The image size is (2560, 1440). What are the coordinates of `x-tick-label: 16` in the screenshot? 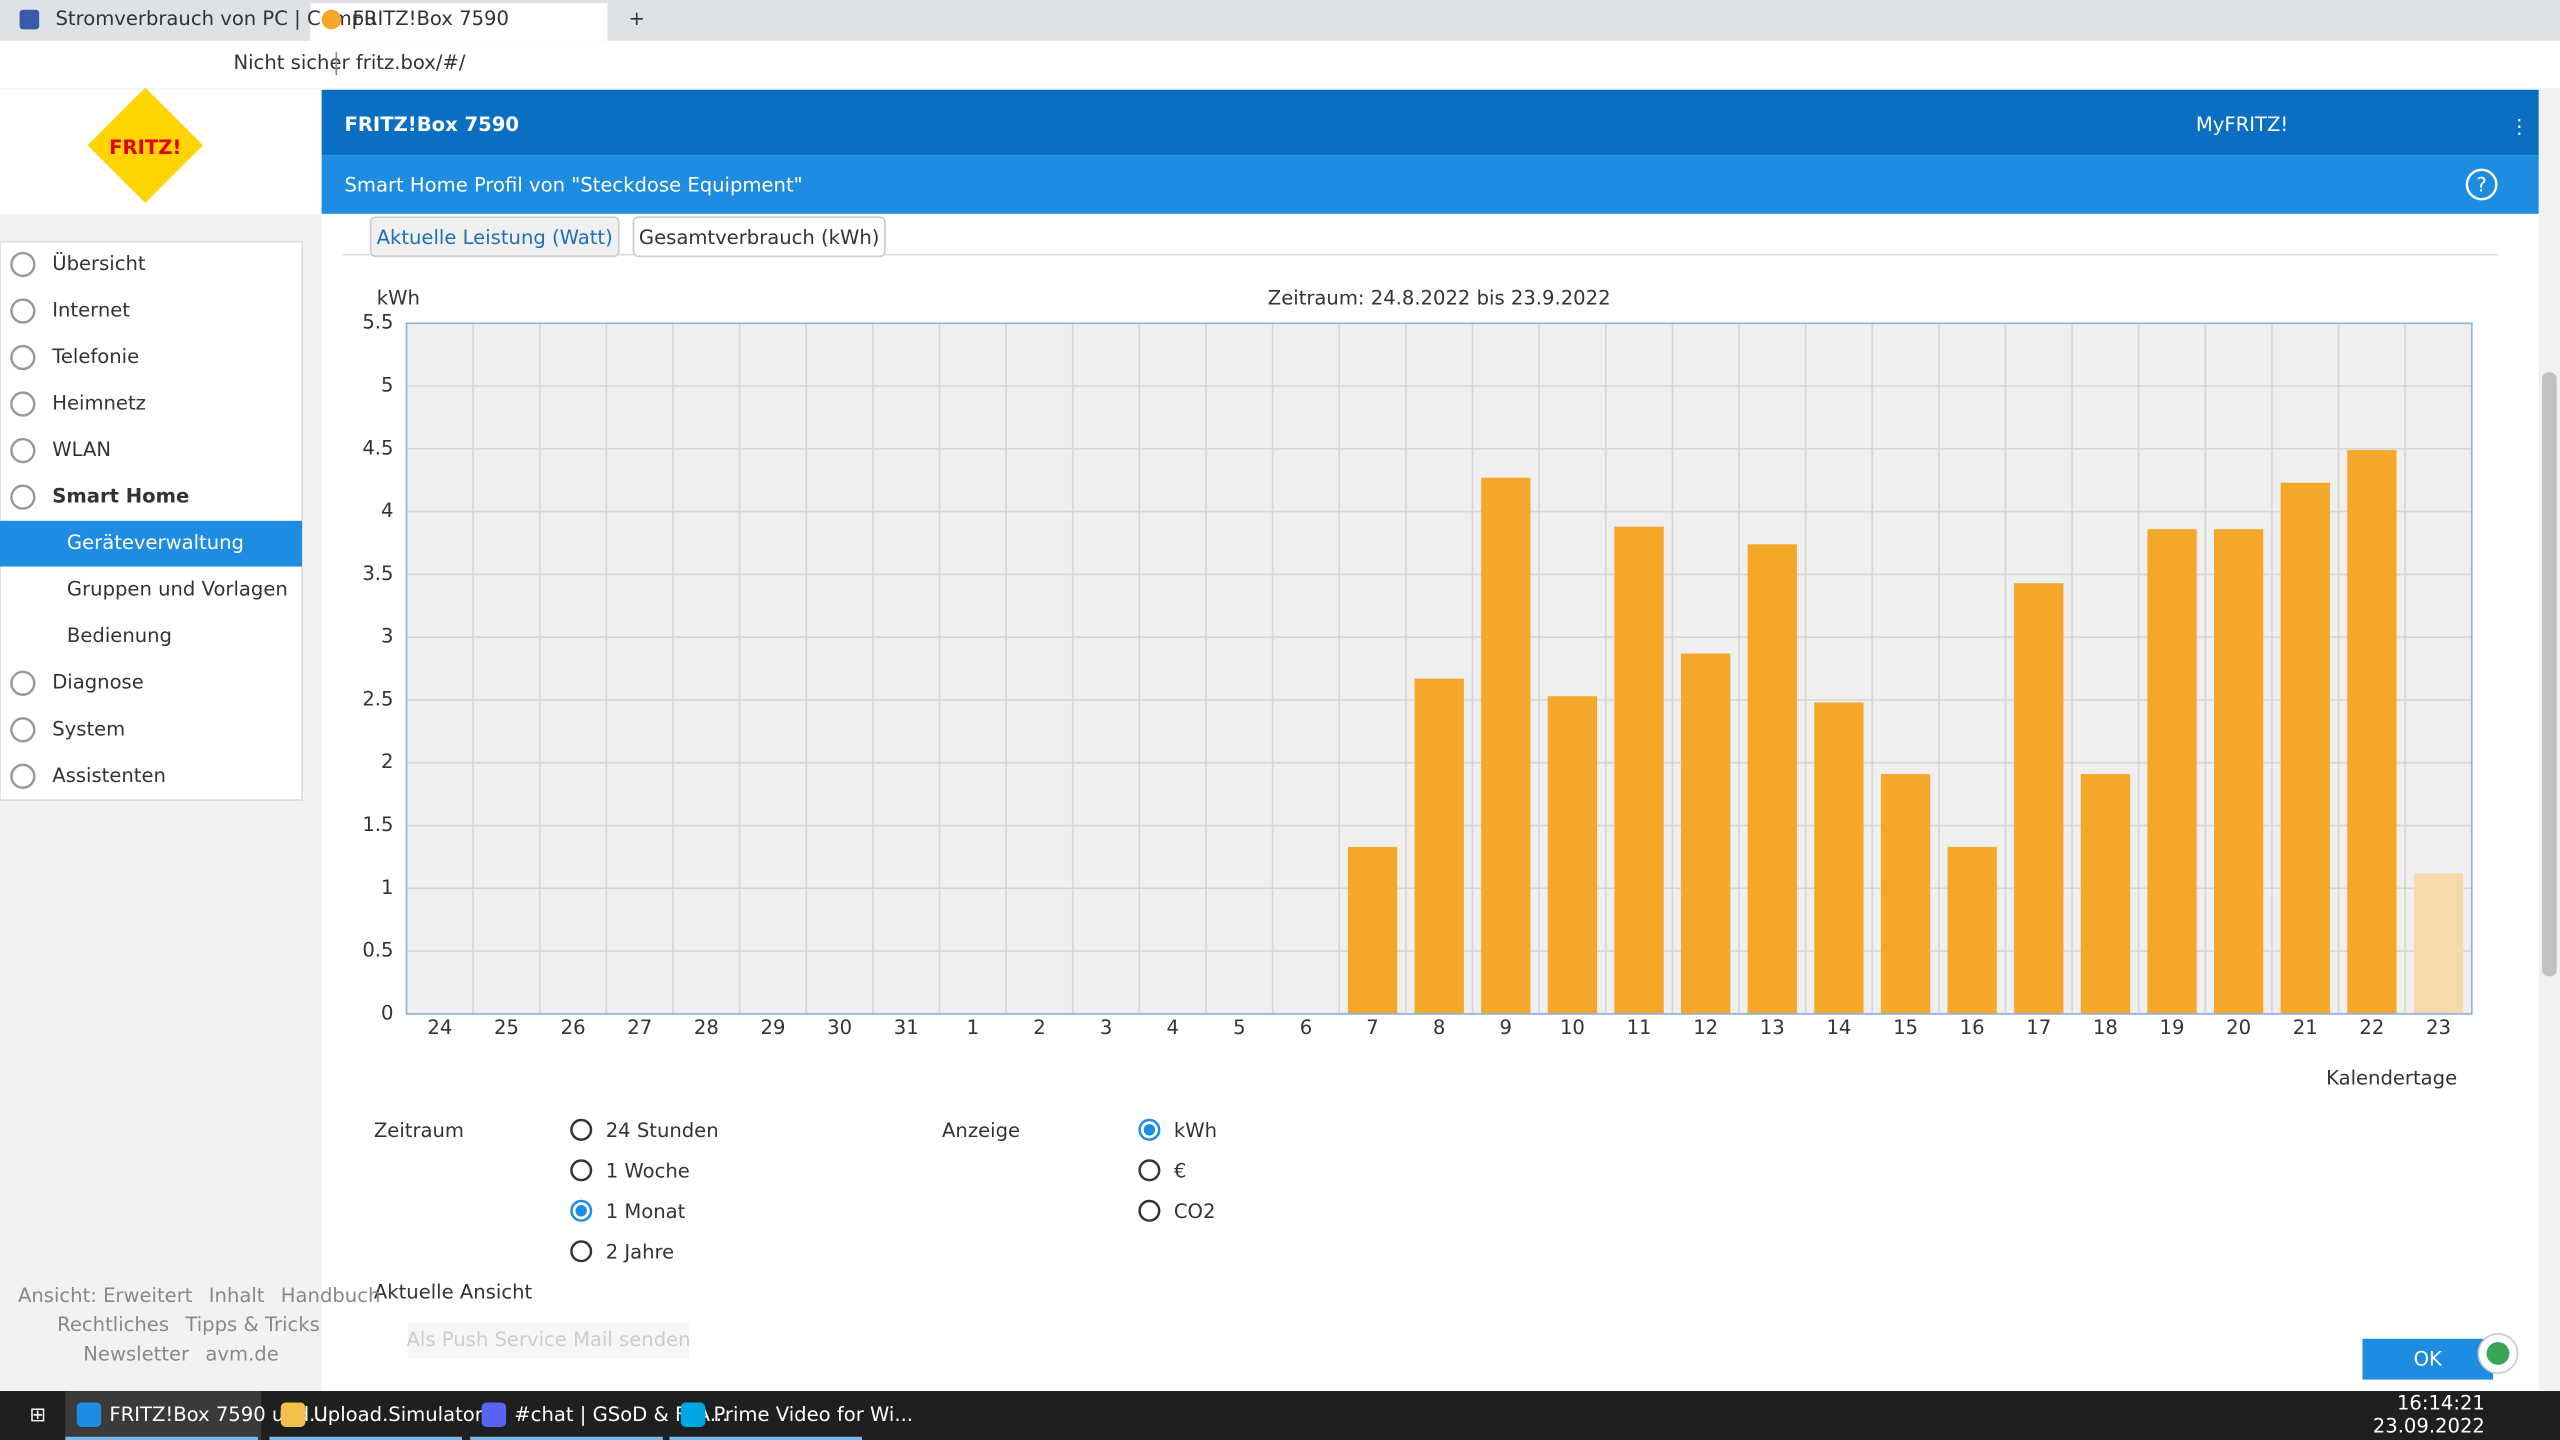 It's located at (1972, 1027).